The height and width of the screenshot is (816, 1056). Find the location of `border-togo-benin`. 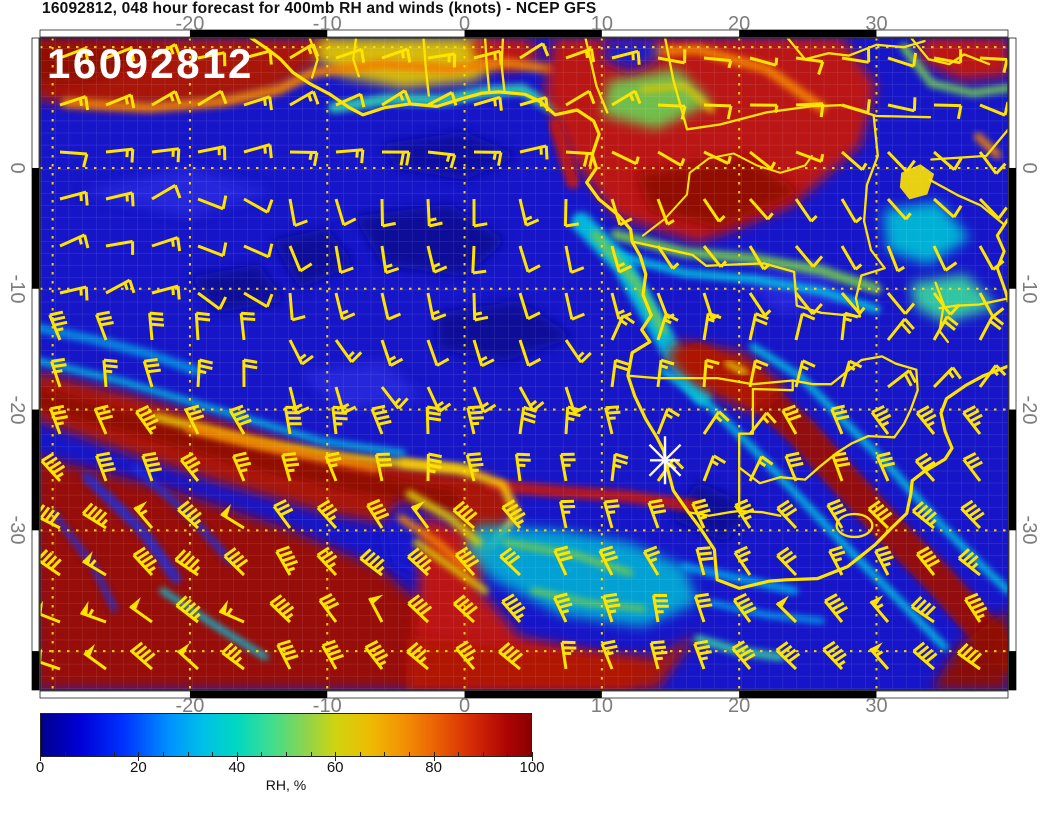

border-togo-benin is located at coordinates (503, 65).